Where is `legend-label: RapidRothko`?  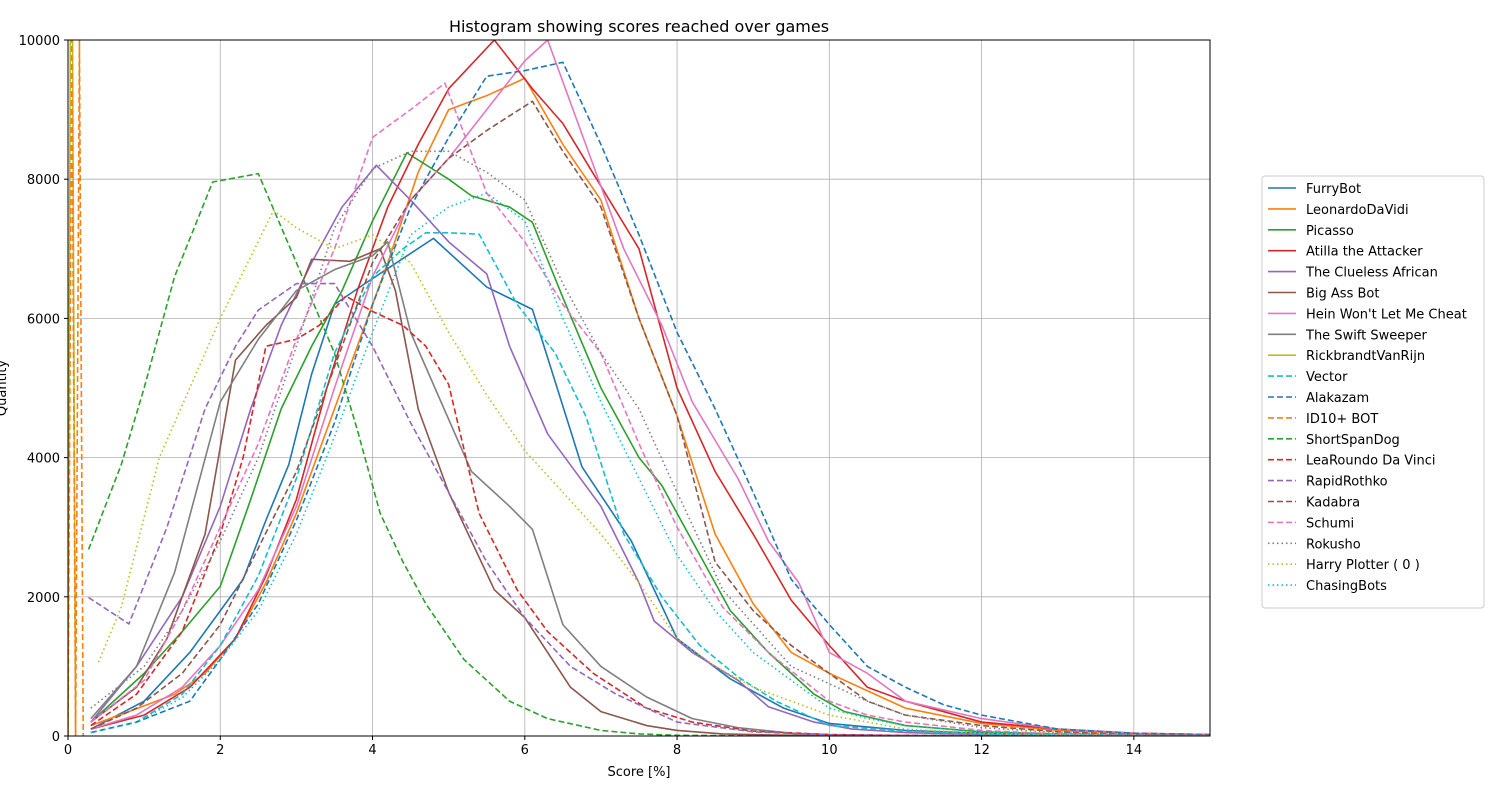
legend-label: RapidRothko is located at coordinates (1347, 482).